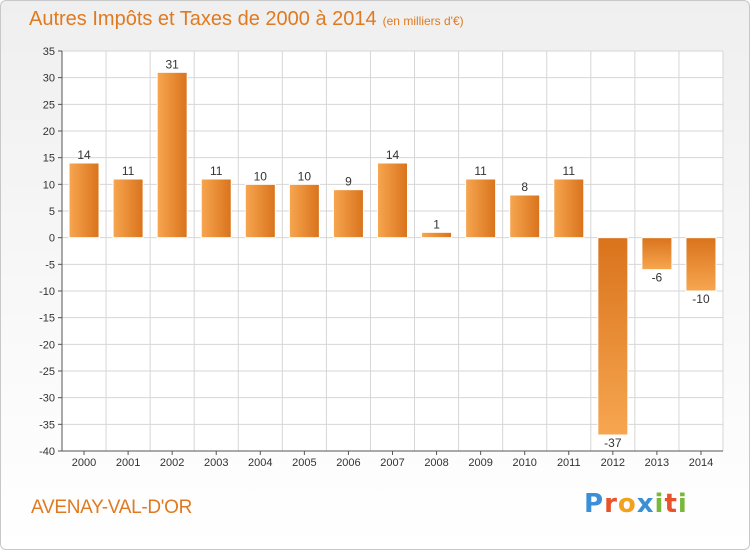 The width and height of the screenshot is (750, 550). Describe the element at coordinates (172, 64) in the screenshot. I see `data-label: 31` at that location.